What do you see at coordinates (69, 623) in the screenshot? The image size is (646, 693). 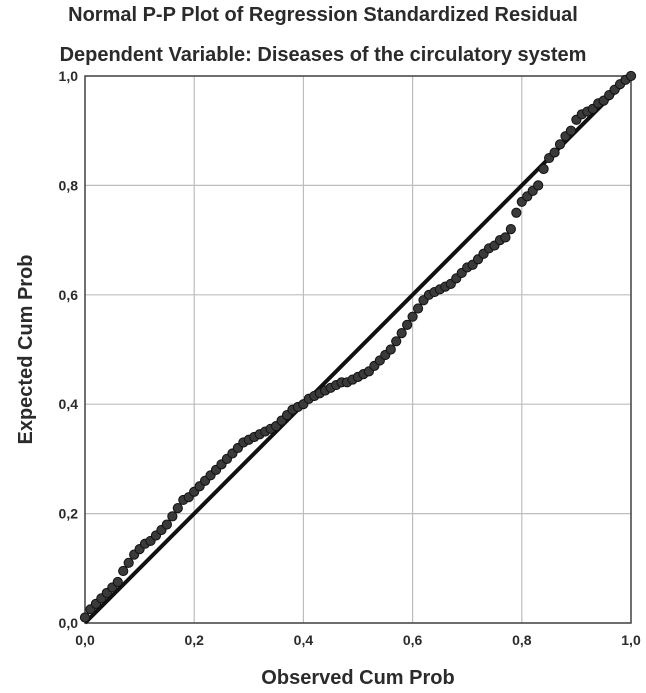 I see `y-tick-label: 0,0` at bounding box center [69, 623].